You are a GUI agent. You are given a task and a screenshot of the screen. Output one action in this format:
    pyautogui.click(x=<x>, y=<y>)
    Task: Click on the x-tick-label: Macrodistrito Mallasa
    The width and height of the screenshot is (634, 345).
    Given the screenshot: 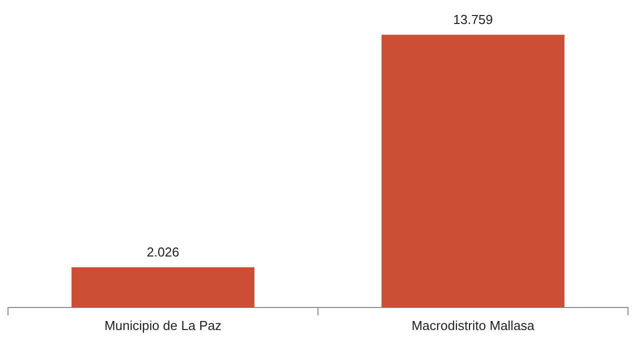 What is the action you would take?
    pyautogui.click(x=474, y=325)
    